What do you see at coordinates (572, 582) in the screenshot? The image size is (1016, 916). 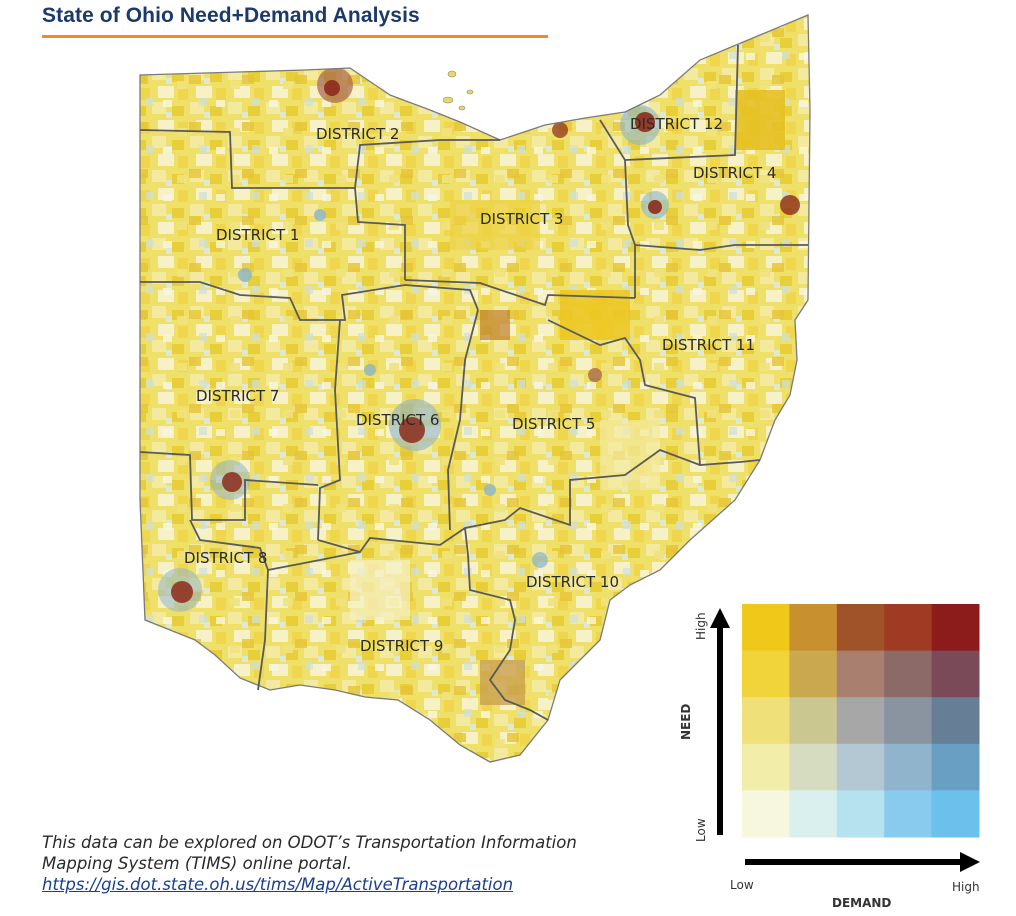 I see `district-10-label: DISTRICT 10` at bounding box center [572, 582].